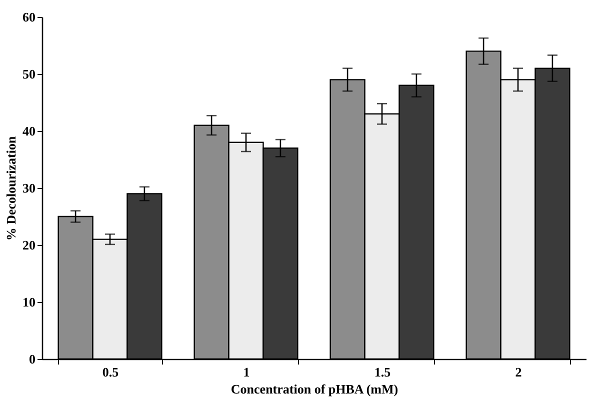 The height and width of the screenshot is (417, 599). What do you see at coordinates (29, 74) in the screenshot?
I see `y-tick-label: 50` at bounding box center [29, 74].